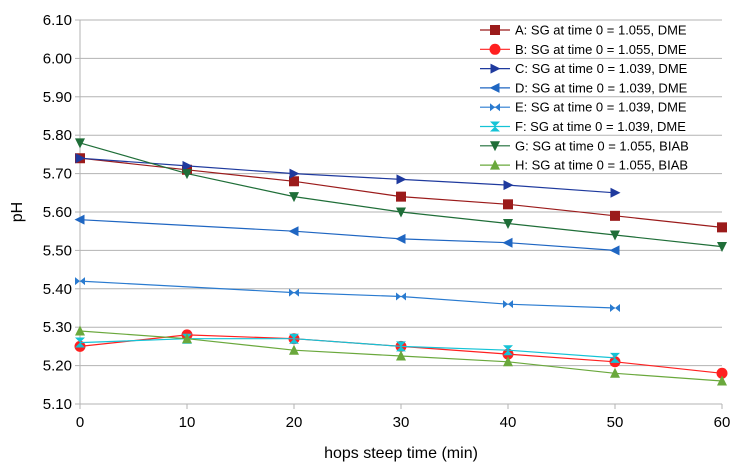 The width and height of the screenshot is (737, 470). What do you see at coordinates (294, 422) in the screenshot?
I see `x-tick-label: 20` at bounding box center [294, 422].